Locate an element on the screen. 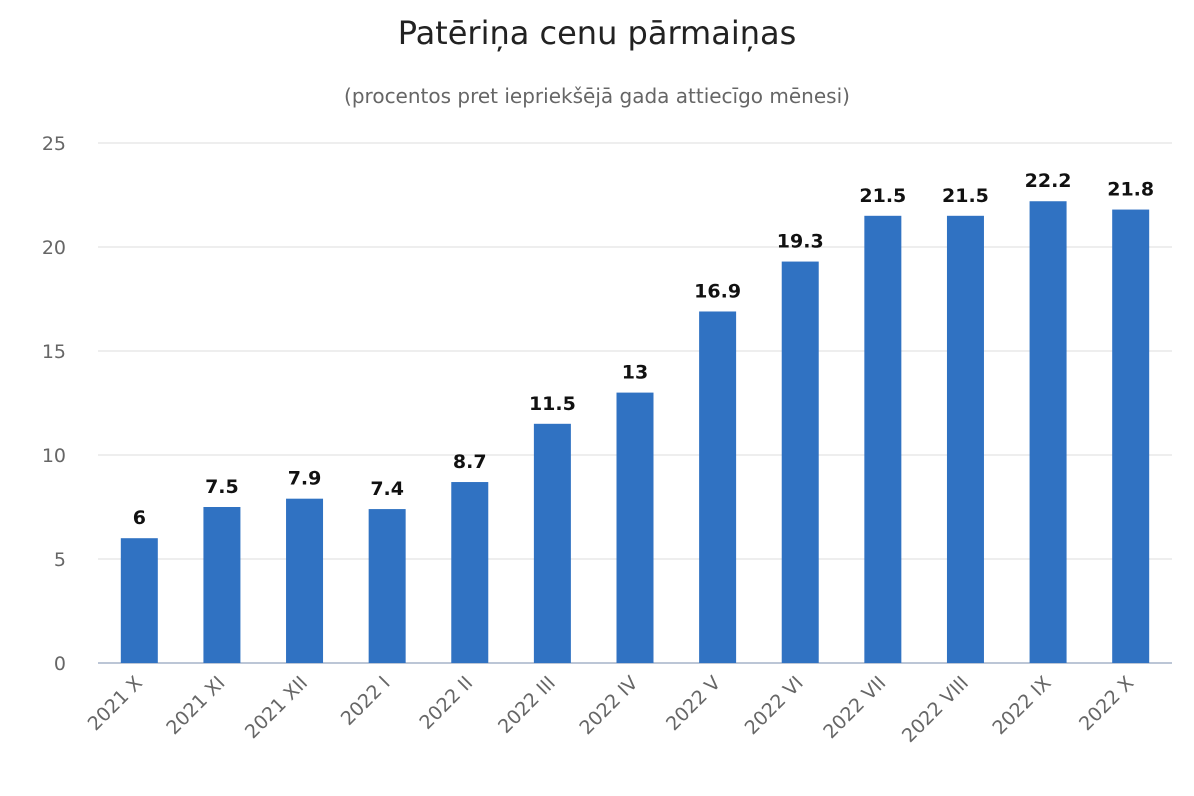 The image size is (1194, 796). x-tick-label: 2022 IX is located at coordinates (1021, 705).